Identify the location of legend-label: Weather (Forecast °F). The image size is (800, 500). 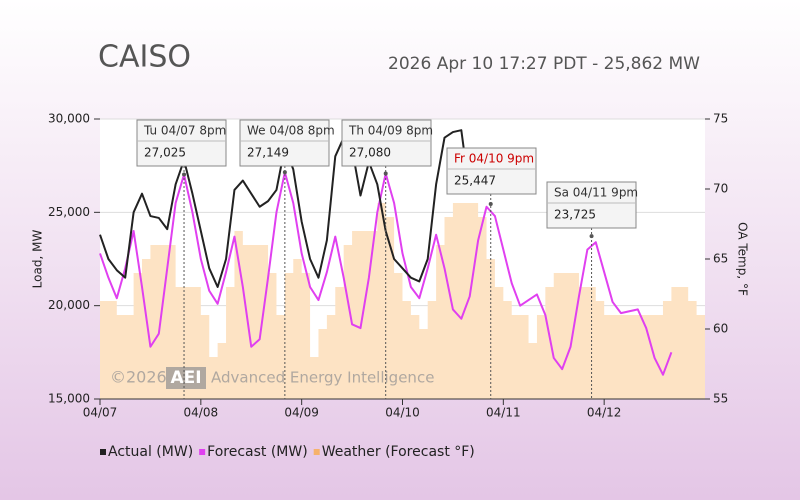
(398, 452).